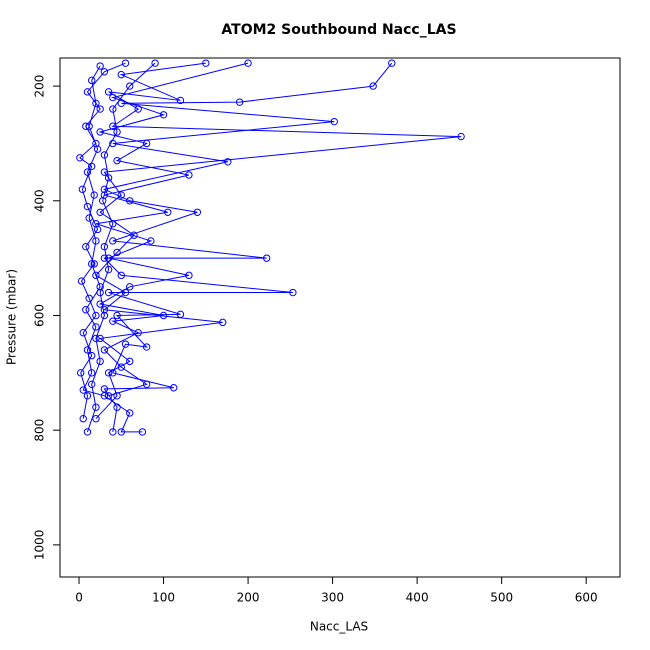  Describe the element at coordinates (332, 598) in the screenshot. I see `x-tick-label: 300` at that location.